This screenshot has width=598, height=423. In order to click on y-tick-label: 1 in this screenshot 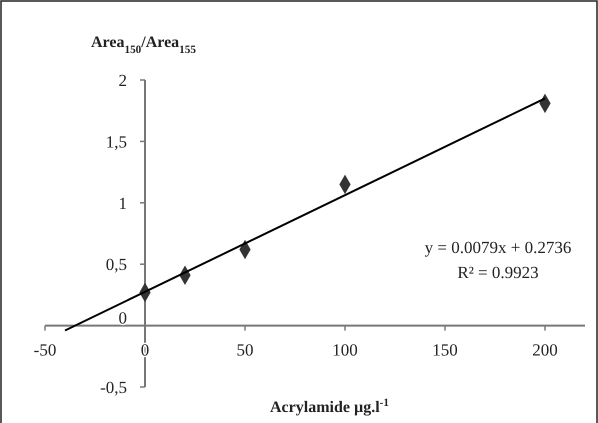, I will do `click(122, 203)`.